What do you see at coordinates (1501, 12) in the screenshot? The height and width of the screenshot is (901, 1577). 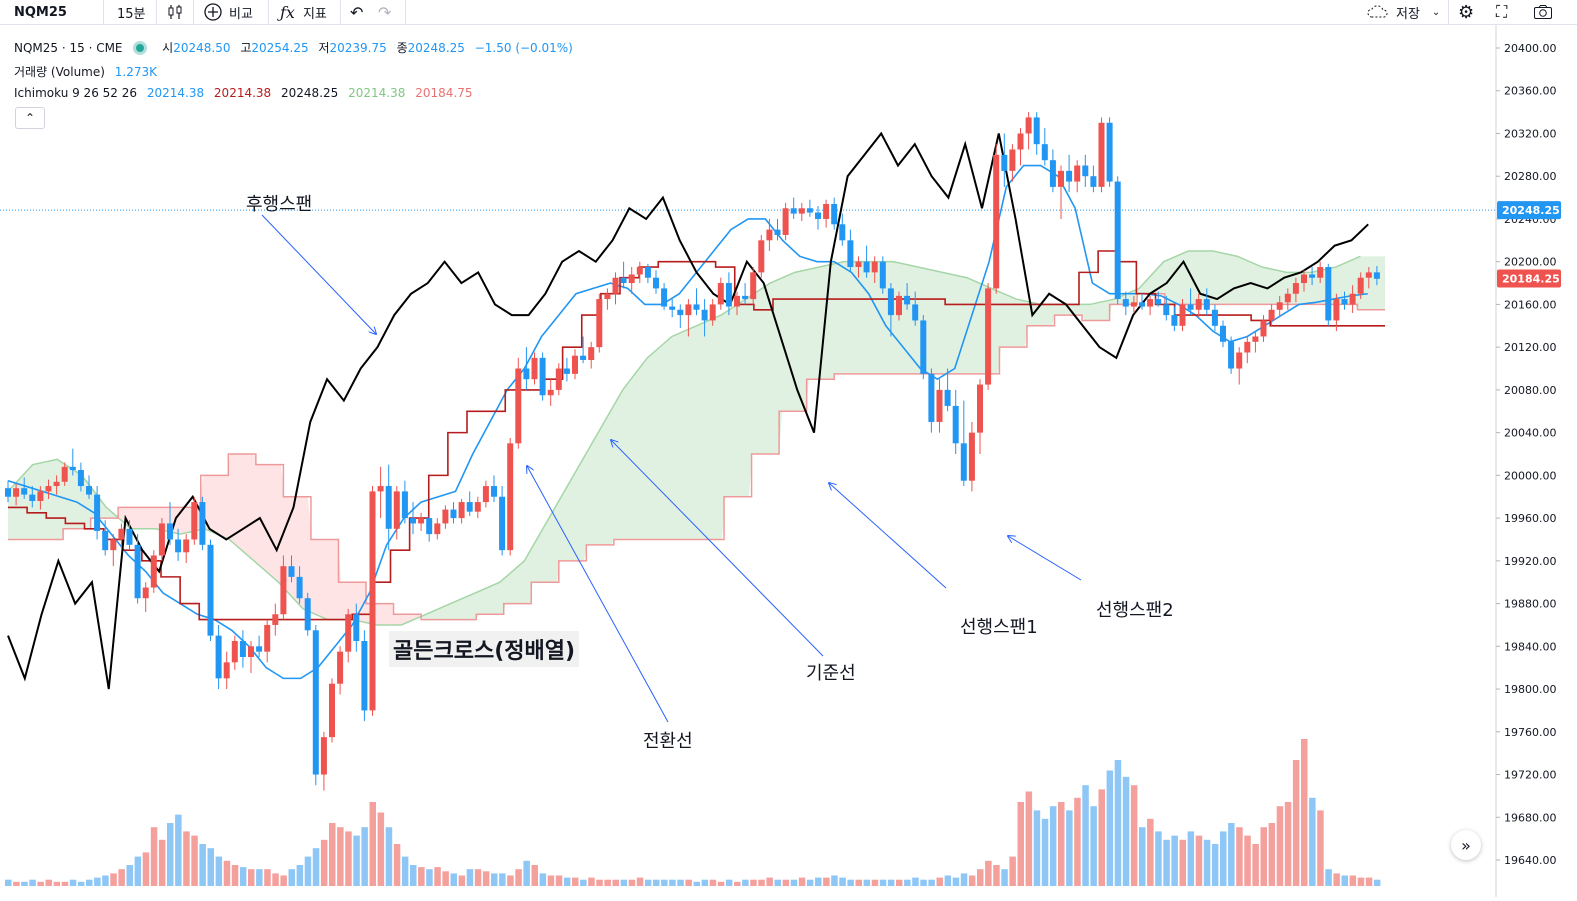 I see `fullscreen-button: ⛶` at bounding box center [1501, 12].